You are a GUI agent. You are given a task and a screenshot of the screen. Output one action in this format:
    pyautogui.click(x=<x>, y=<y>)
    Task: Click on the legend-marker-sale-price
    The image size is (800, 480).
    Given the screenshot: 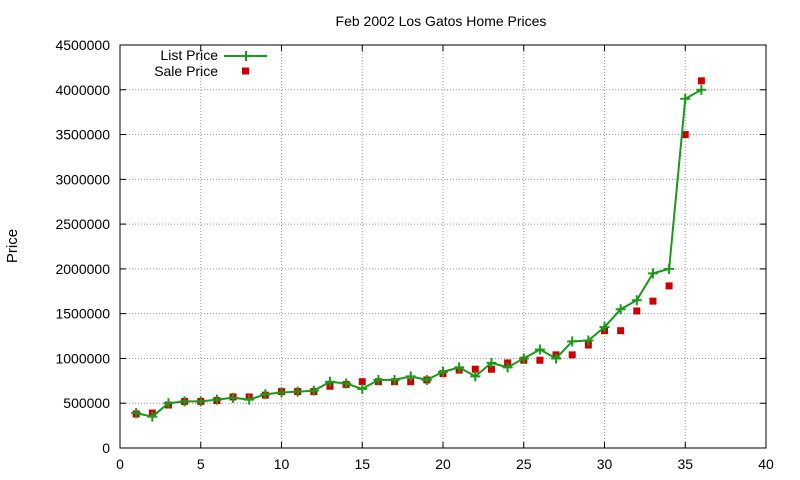 What is the action you would take?
    pyautogui.click(x=245, y=71)
    